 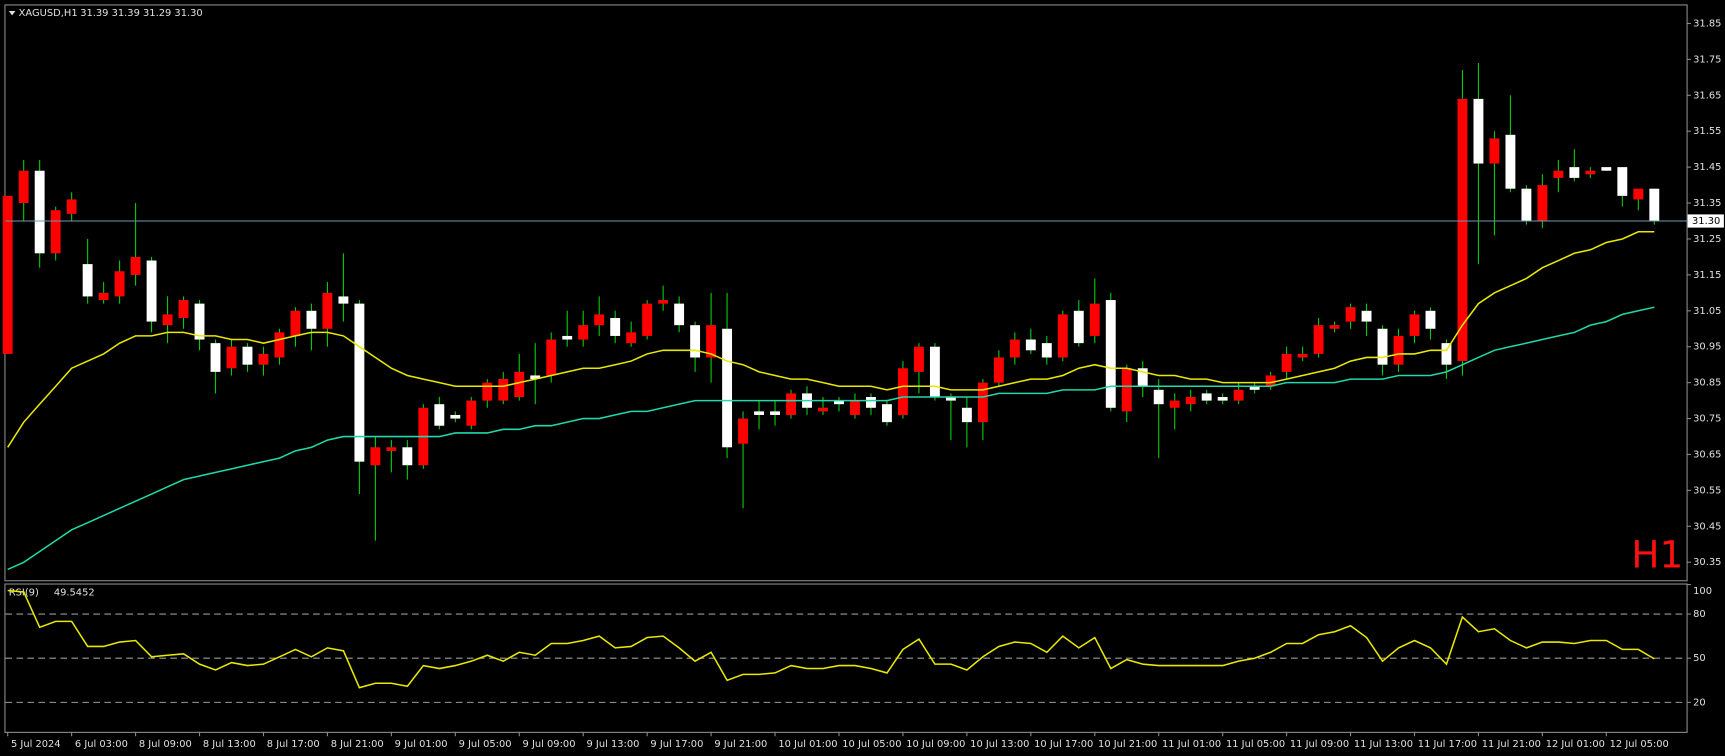 What do you see at coordinates (1699, 614) in the screenshot?
I see `y-tick-label: 80` at bounding box center [1699, 614].